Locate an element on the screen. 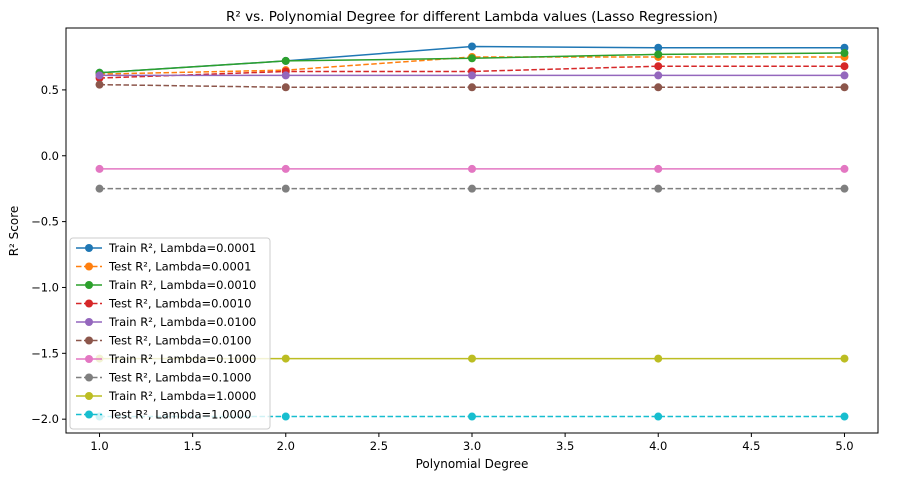 The image size is (899, 484). y-tick-label: 0.0 is located at coordinates (50, 156).